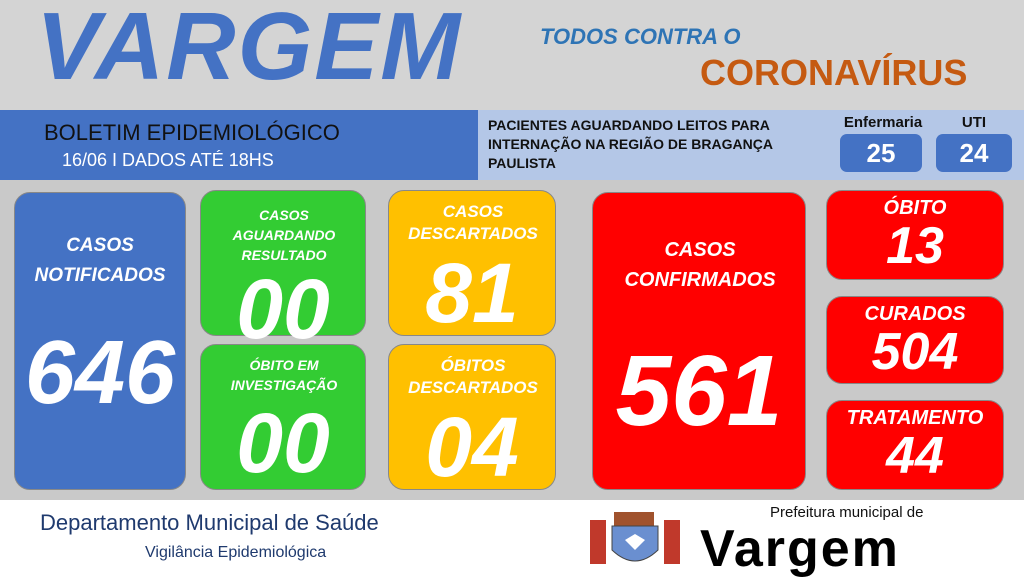 The width and height of the screenshot is (1024, 578). Describe the element at coordinates (700, 265) in the screenshot. I see `card-label: CASOS CONFIRMADOS` at that location.